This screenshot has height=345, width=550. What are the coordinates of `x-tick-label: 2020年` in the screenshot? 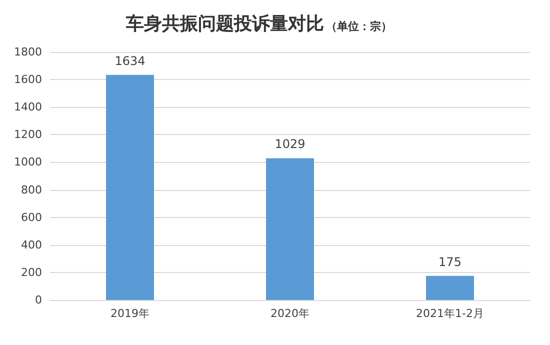 It's located at (290, 313).